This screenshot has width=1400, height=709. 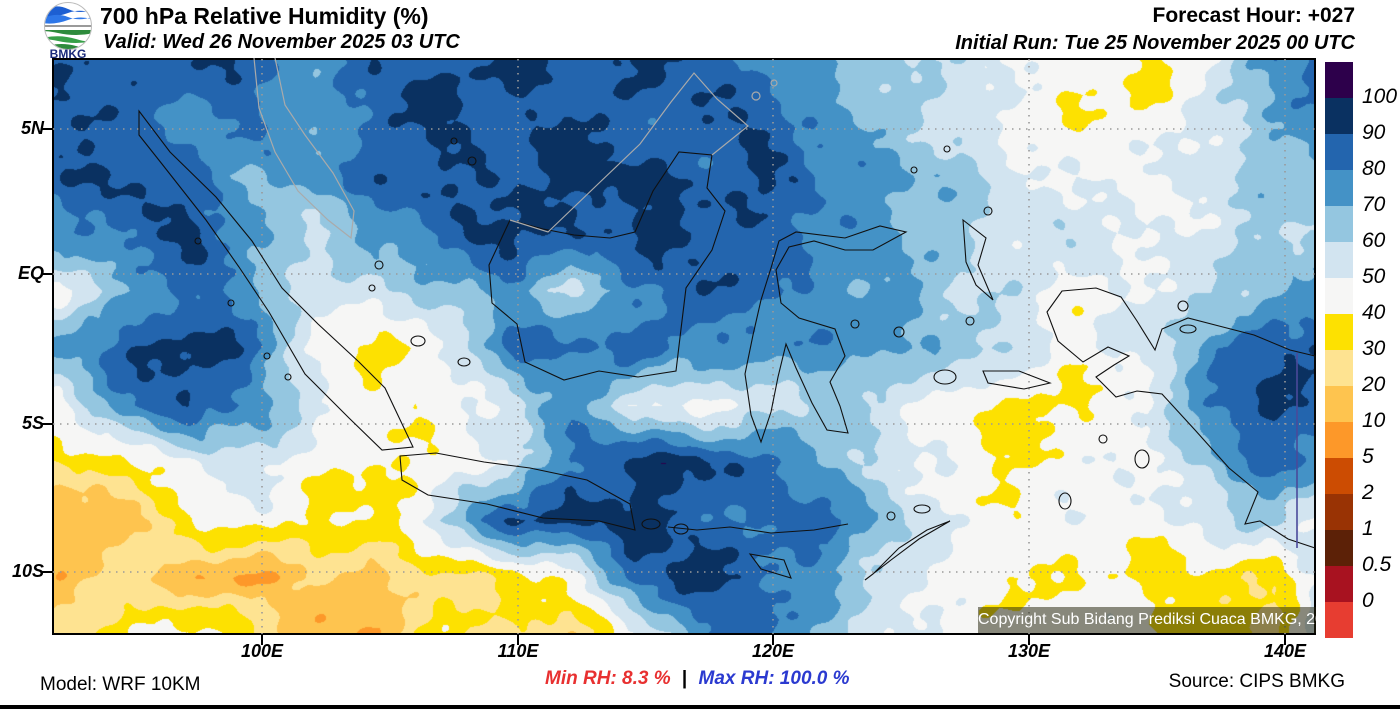 I want to click on colorbar-label: 50, so click(x=1374, y=276).